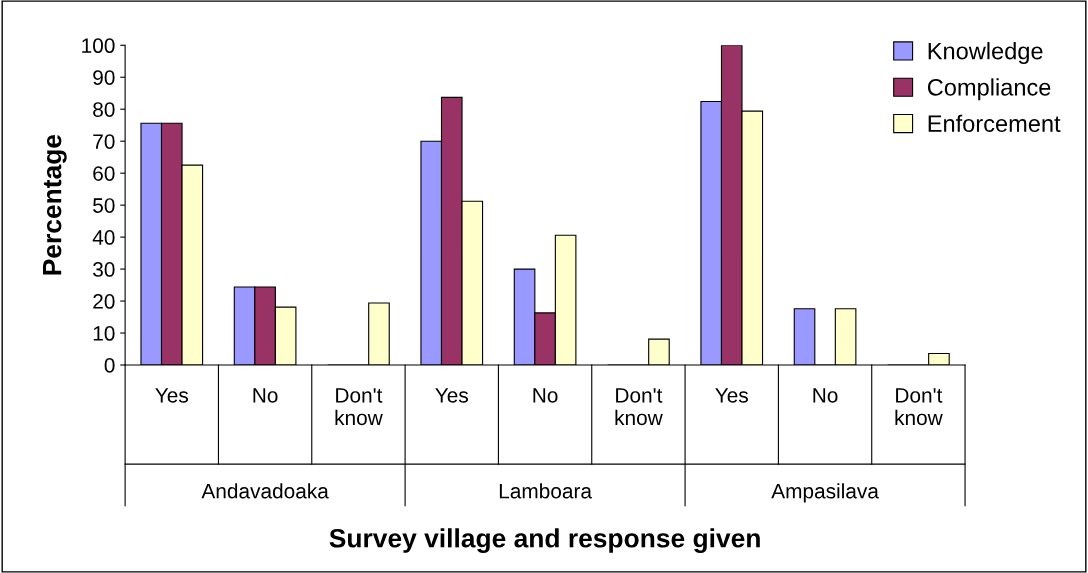 The image size is (1088, 573). I want to click on y-tick-label: 100, so click(98, 46).